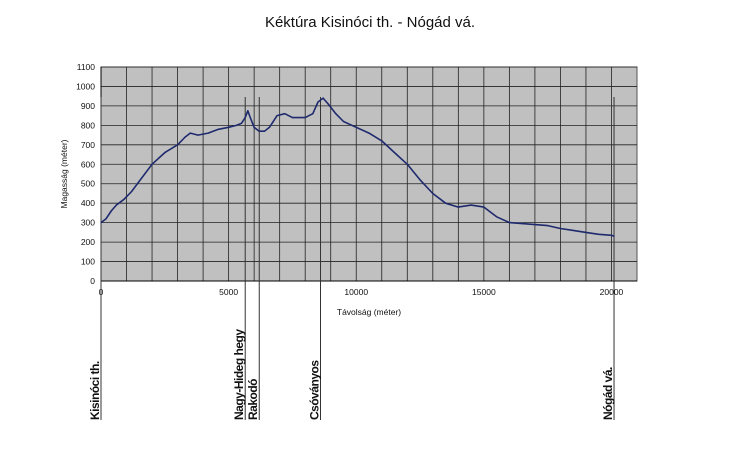 The width and height of the screenshot is (740, 466). What do you see at coordinates (88, 184) in the screenshot?
I see `y-tick-label: 500` at bounding box center [88, 184].